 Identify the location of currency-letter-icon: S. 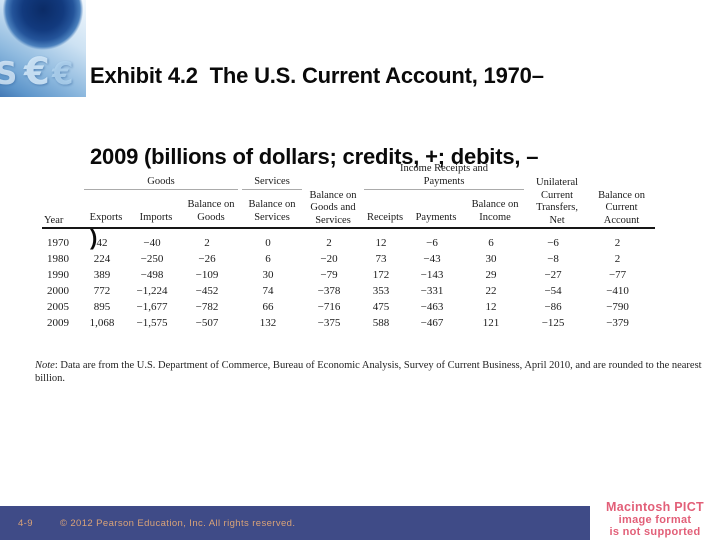
(9, 74).